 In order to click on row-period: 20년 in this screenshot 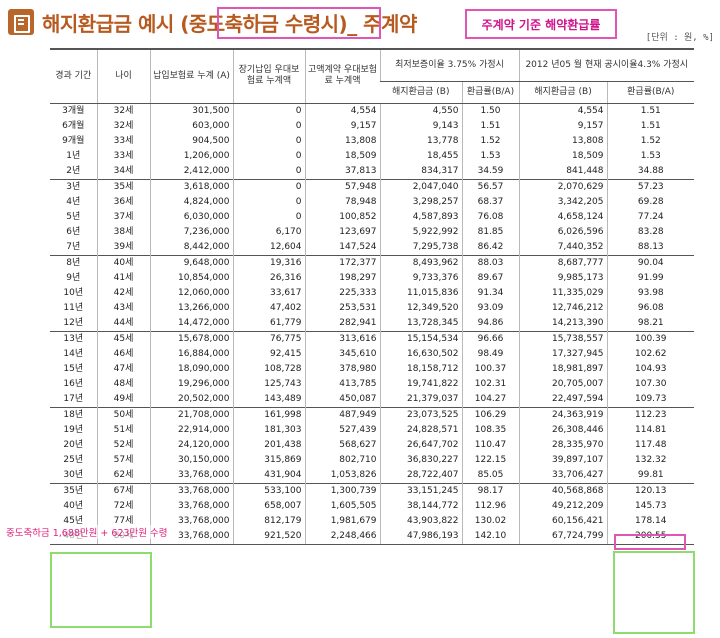, I will do `click(73, 444)`.